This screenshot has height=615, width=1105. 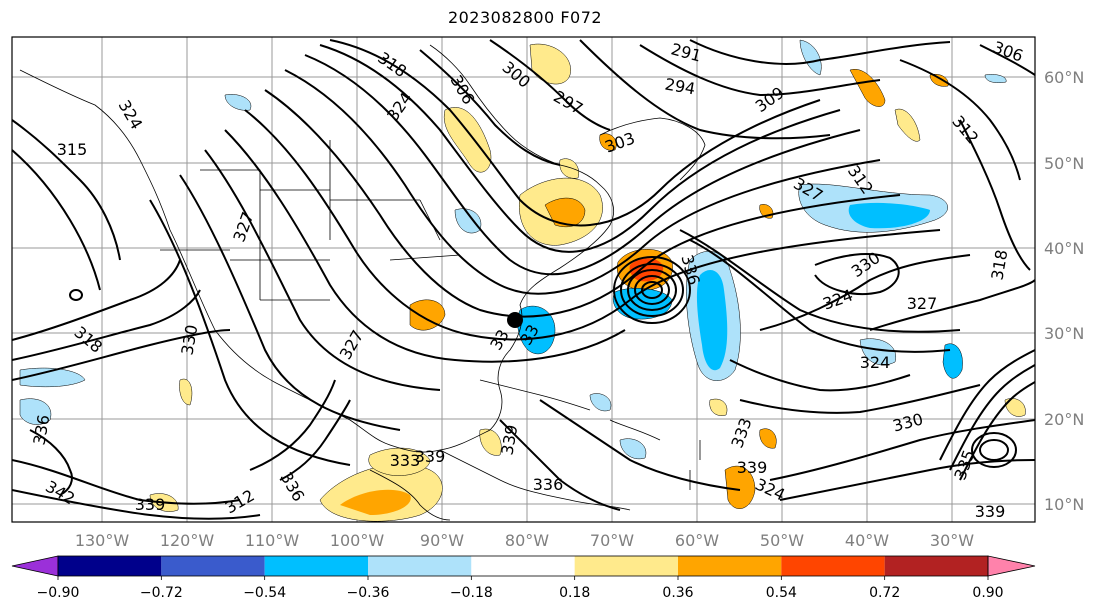 What do you see at coordinates (102, 540) in the screenshot?
I see `longitude-label: 130°W` at bounding box center [102, 540].